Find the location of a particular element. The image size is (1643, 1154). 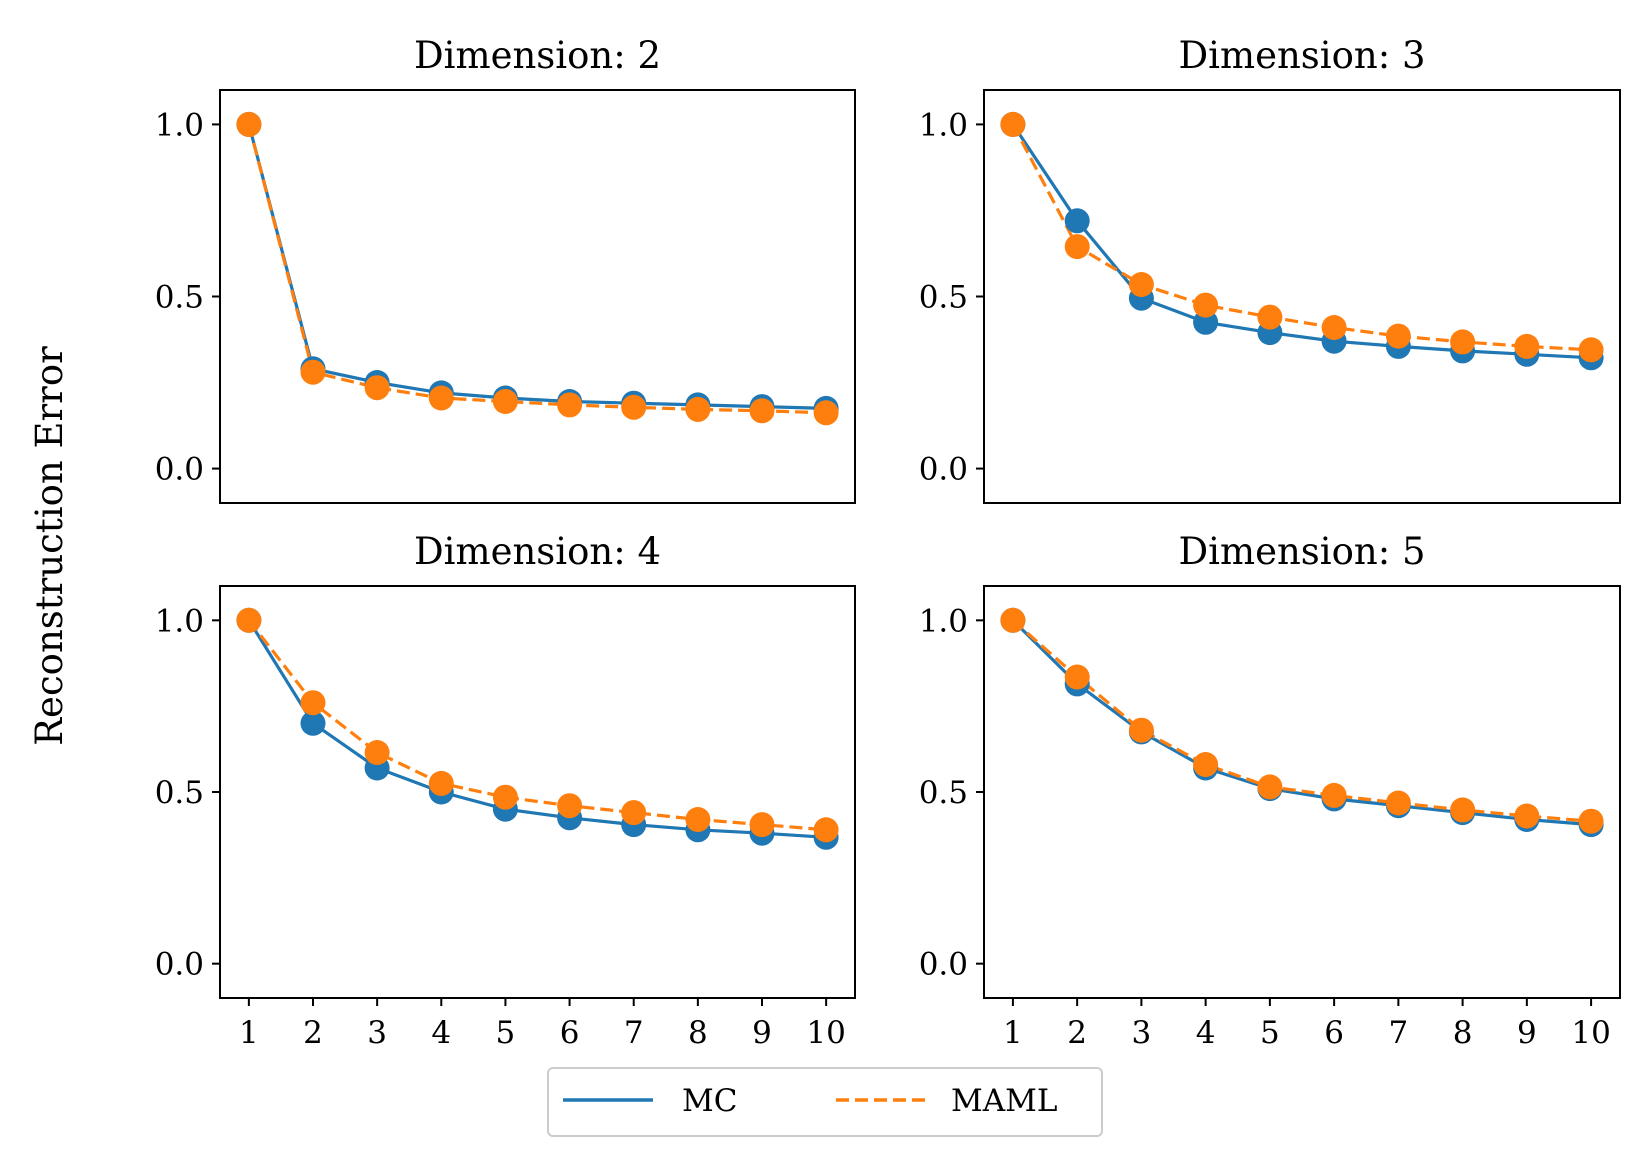

subplot-title: Dimension: 5 is located at coordinates (1301, 551).